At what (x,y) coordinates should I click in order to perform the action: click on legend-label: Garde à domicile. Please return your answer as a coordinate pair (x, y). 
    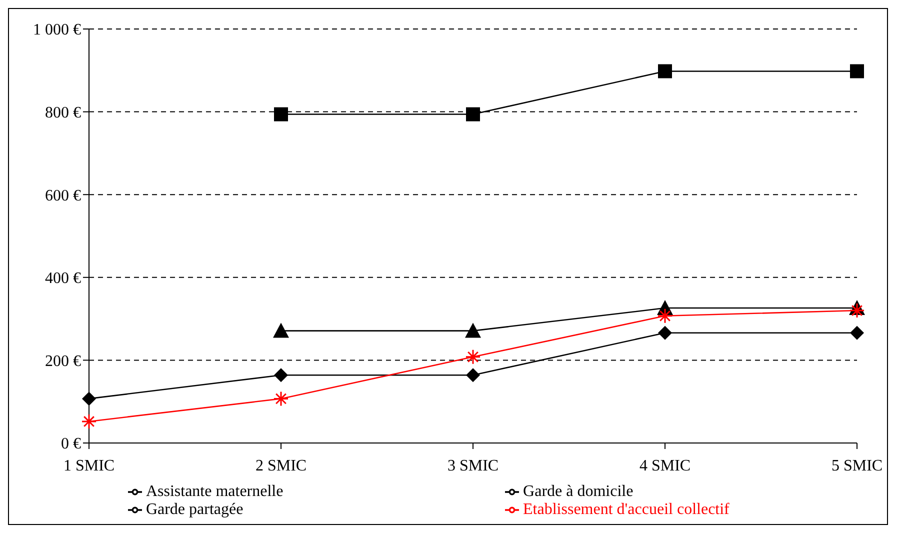
    Looking at the image, I should click on (578, 491).